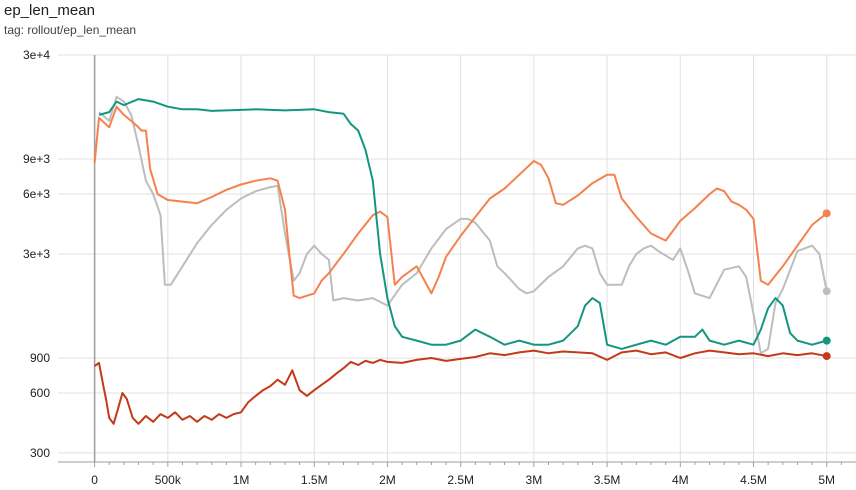  Describe the element at coordinates (607, 480) in the screenshot. I see `x-tick-label: 3.5M` at that location.